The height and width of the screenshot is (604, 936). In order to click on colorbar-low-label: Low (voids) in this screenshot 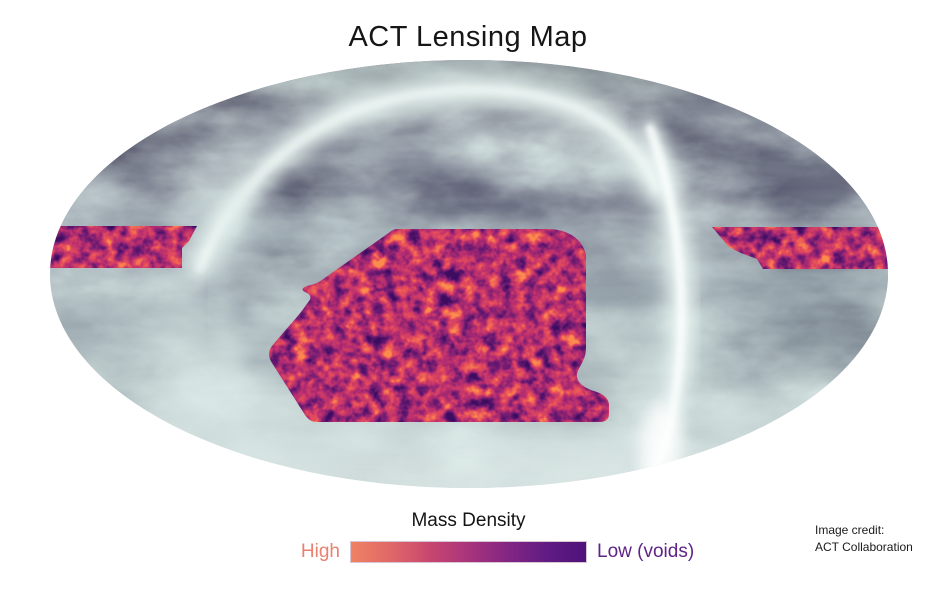, I will do `click(646, 551)`.